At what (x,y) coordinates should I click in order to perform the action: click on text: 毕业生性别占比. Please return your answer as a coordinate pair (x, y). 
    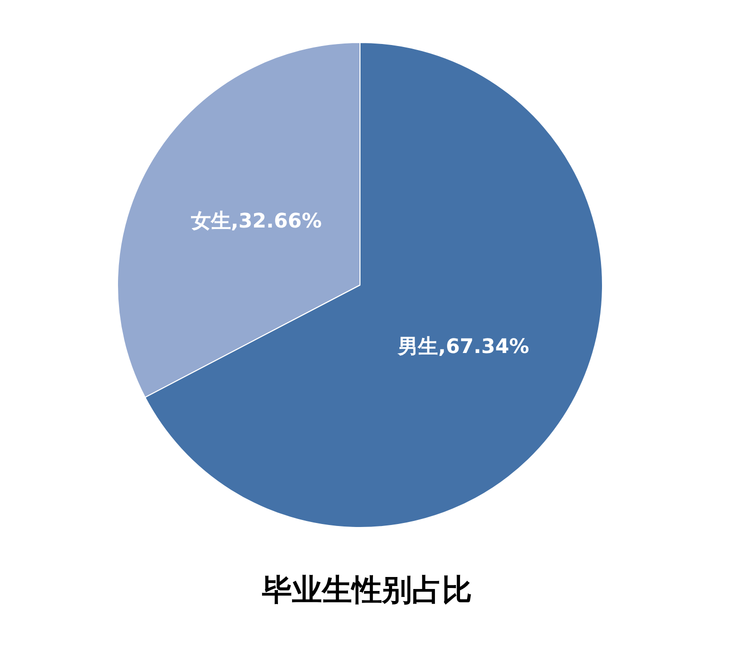
    Looking at the image, I should click on (367, 591).